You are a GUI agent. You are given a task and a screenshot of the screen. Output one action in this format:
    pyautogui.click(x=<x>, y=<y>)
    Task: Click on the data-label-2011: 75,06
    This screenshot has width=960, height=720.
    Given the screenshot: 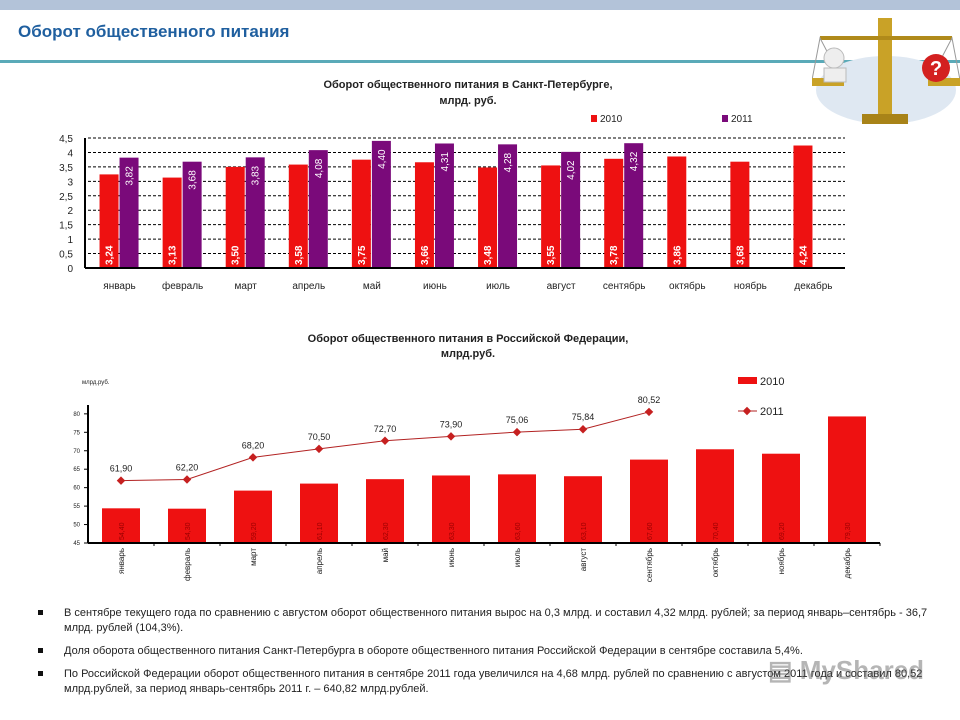 What is the action you would take?
    pyautogui.click(x=517, y=420)
    